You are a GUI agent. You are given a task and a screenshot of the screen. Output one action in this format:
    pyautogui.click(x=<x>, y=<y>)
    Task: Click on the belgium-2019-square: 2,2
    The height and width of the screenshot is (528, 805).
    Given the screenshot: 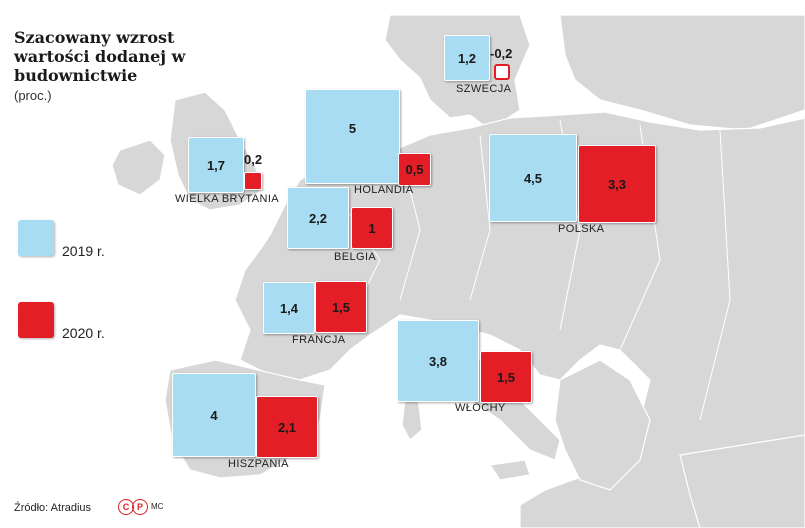 What is the action you would take?
    pyautogui.click(x=318, y=218)
    